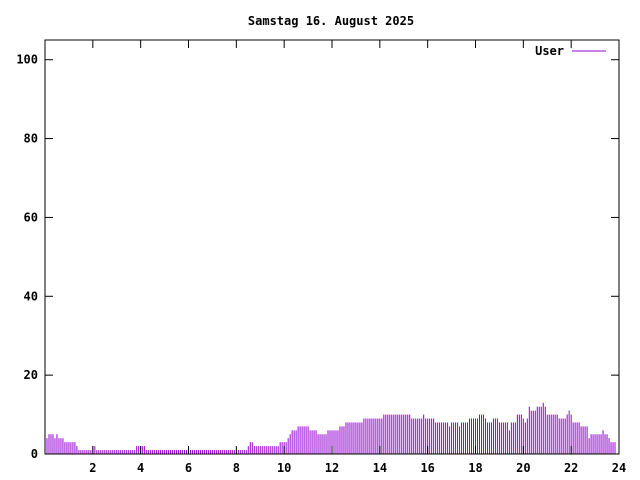  What do you see at coordinates (380, 468) in the screenshot?
I see `x-tick-label: 14` at bounding box center [380, 468].